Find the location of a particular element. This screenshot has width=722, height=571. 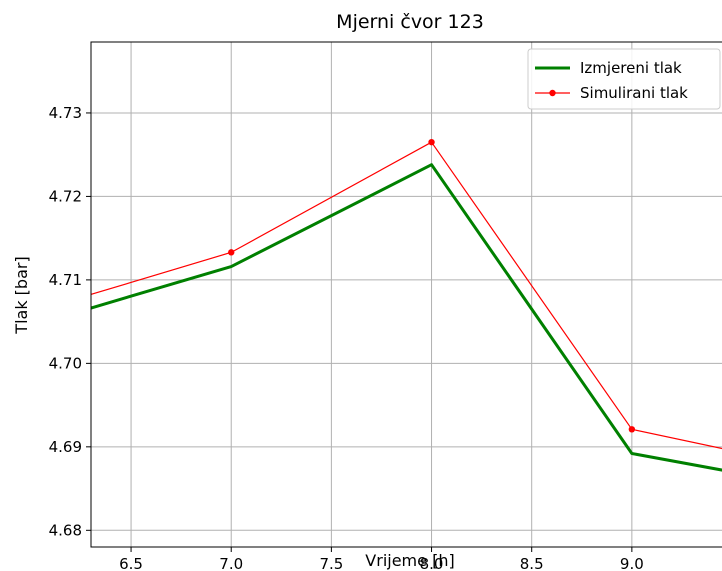

y-tick-label: 4.70 is located at coordinates (65, 363).